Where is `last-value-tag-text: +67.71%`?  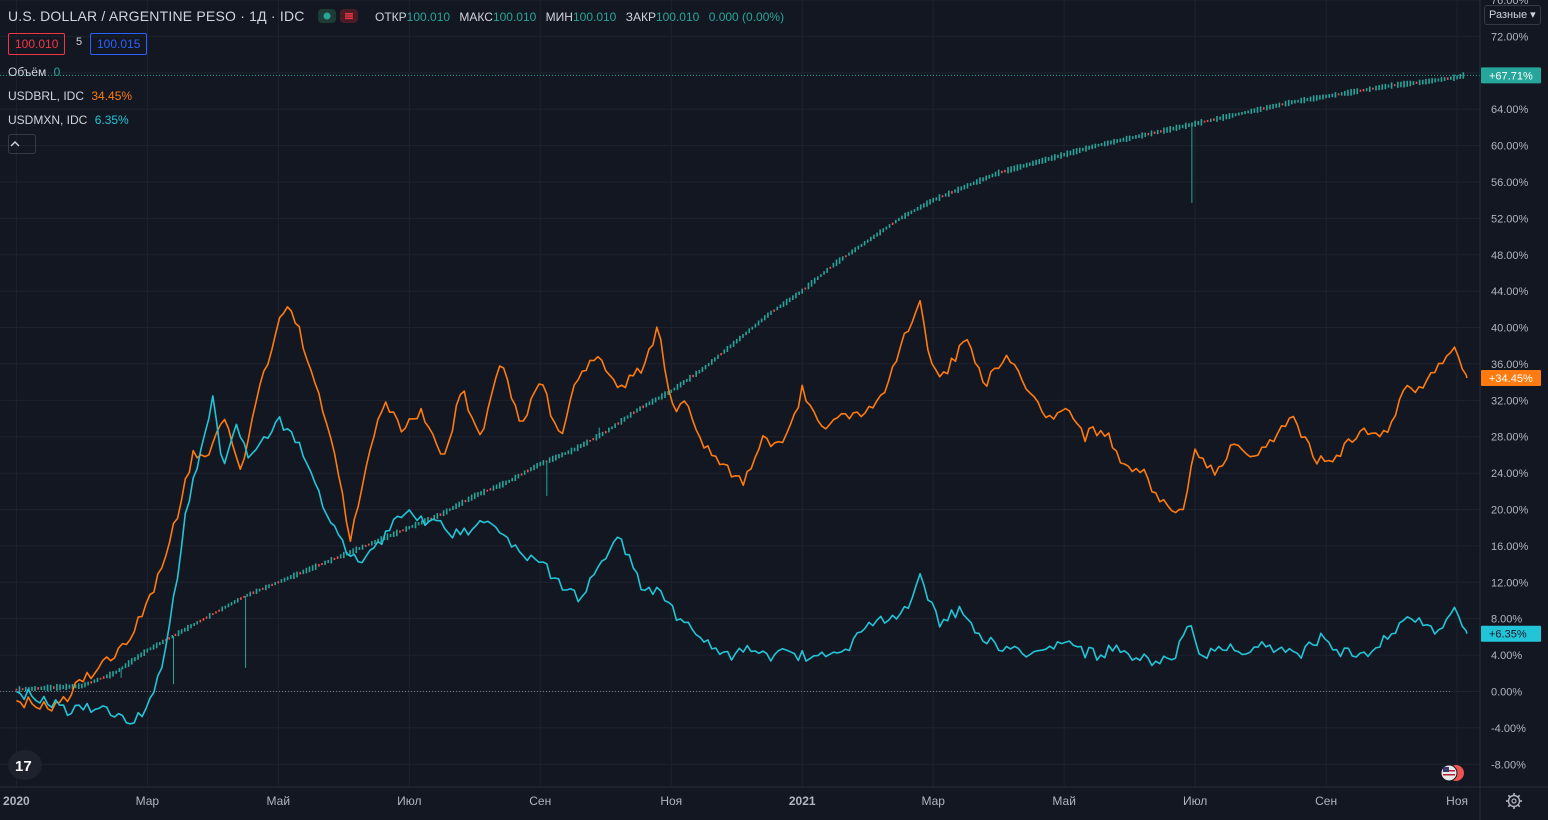
last-value-tag-text: +67.71% is located at coordinates (1511, 76).